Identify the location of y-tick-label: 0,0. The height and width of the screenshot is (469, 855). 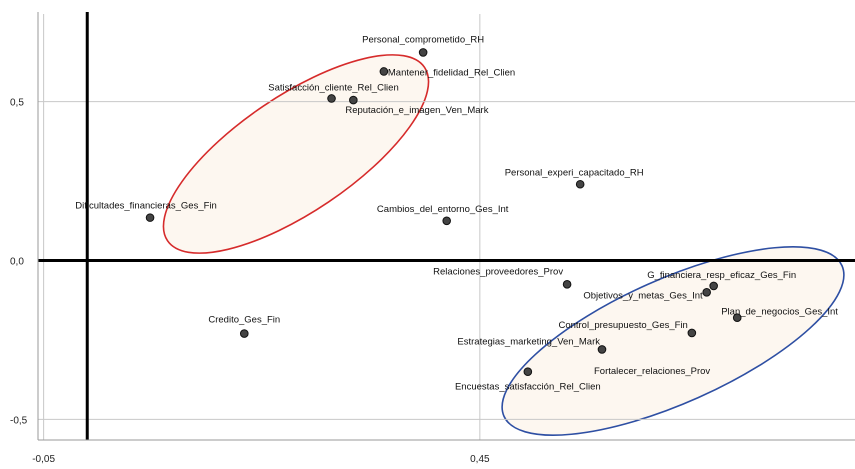
(17, 262).